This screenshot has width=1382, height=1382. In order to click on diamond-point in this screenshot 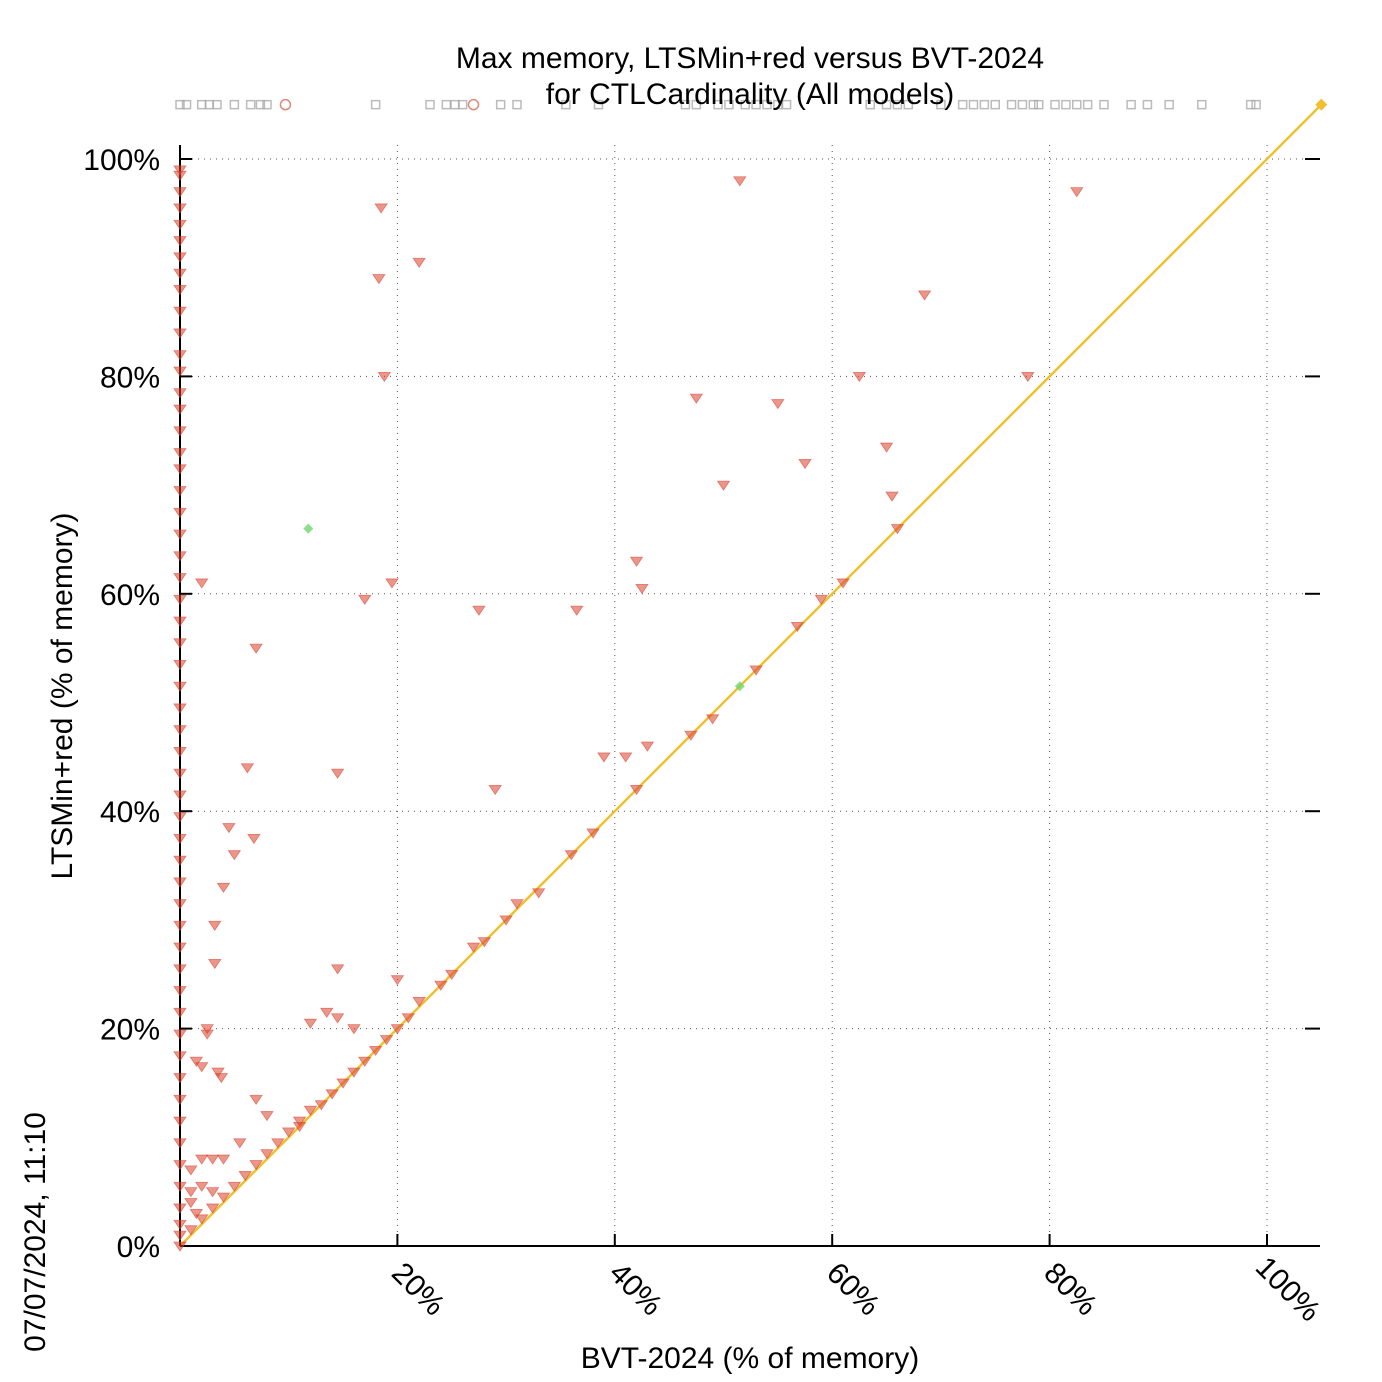, I will do `click(308, 528)`.